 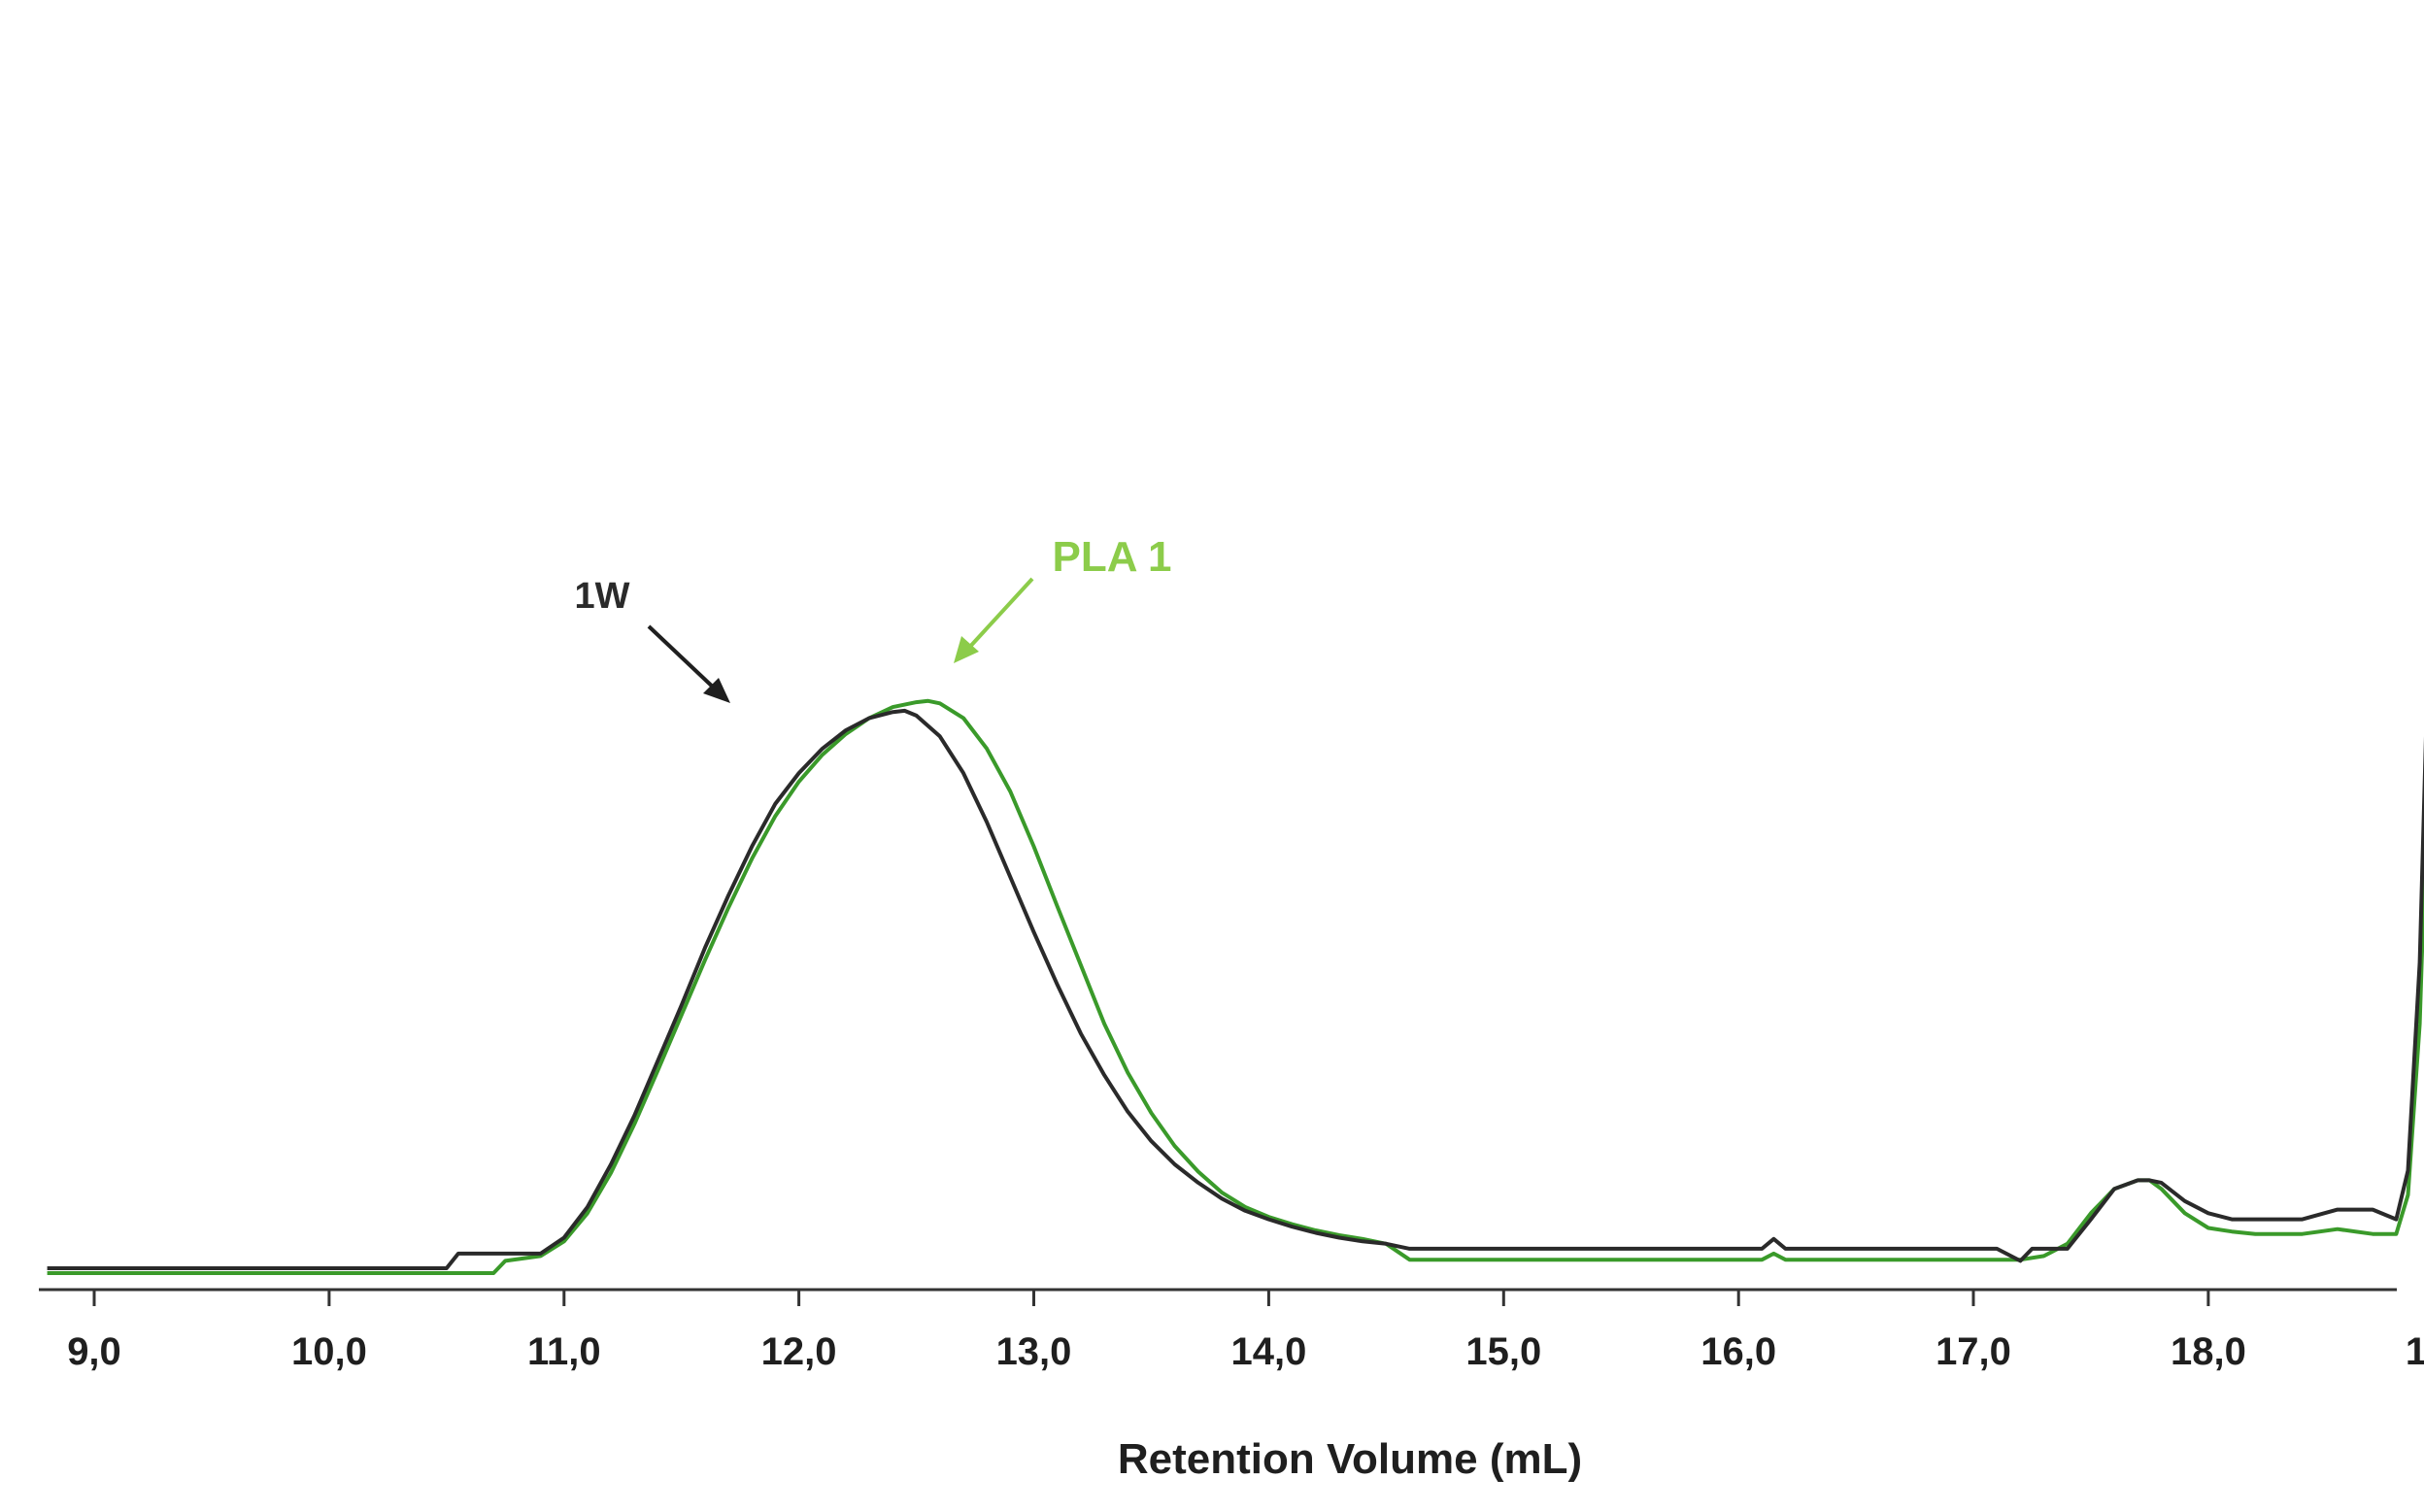 I want to click on x-tick-label: 15,0, so click(x=1503, y=1351).